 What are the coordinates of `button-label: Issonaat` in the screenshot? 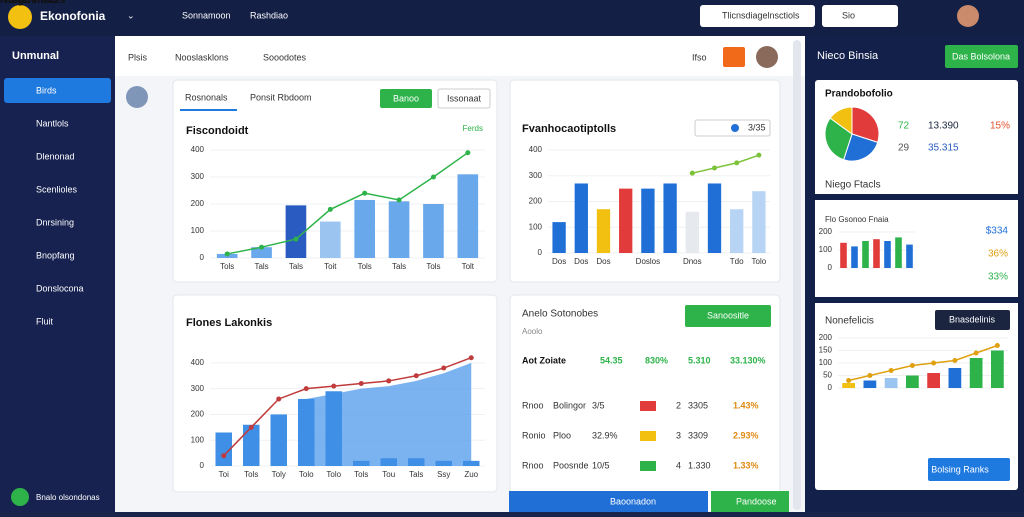 It's located at (464, 98).